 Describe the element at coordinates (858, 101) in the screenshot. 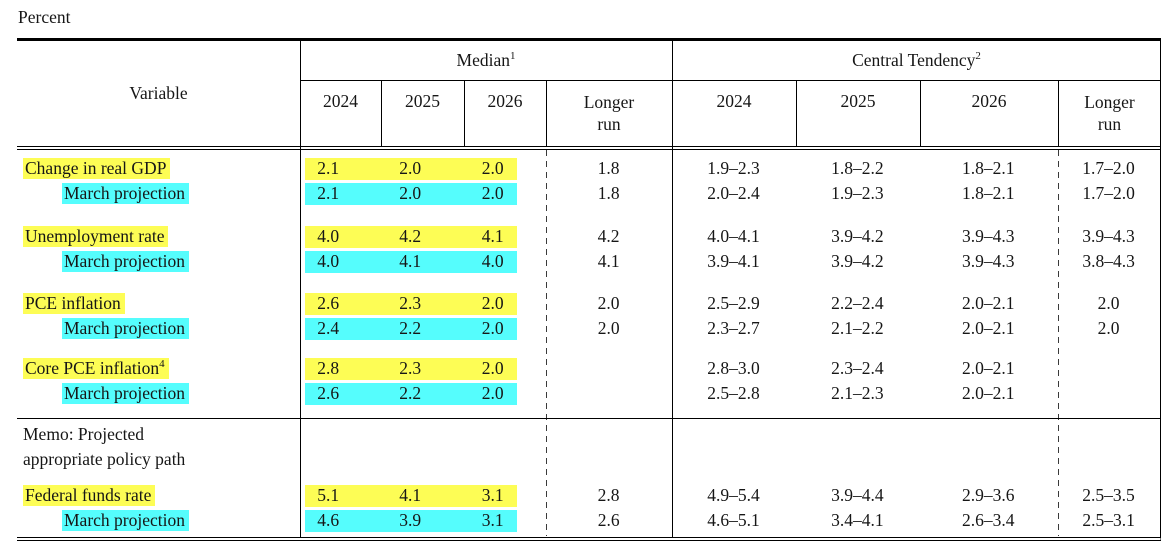

I see `header-ct-2025: 2025` at that location.